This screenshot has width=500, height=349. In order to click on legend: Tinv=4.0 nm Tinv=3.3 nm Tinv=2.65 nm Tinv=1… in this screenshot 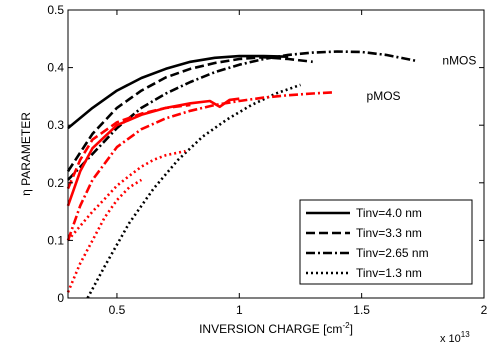, I will do `click(386, 242)`.